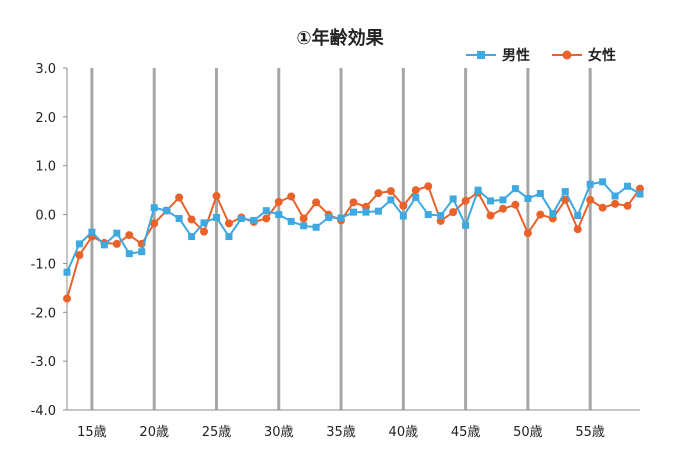 The image size is (680, 470). What do you see at coordinates (498, 55) in the screenshot?
I see `legend-item-male: 男性` at bounding box center [498, 55].